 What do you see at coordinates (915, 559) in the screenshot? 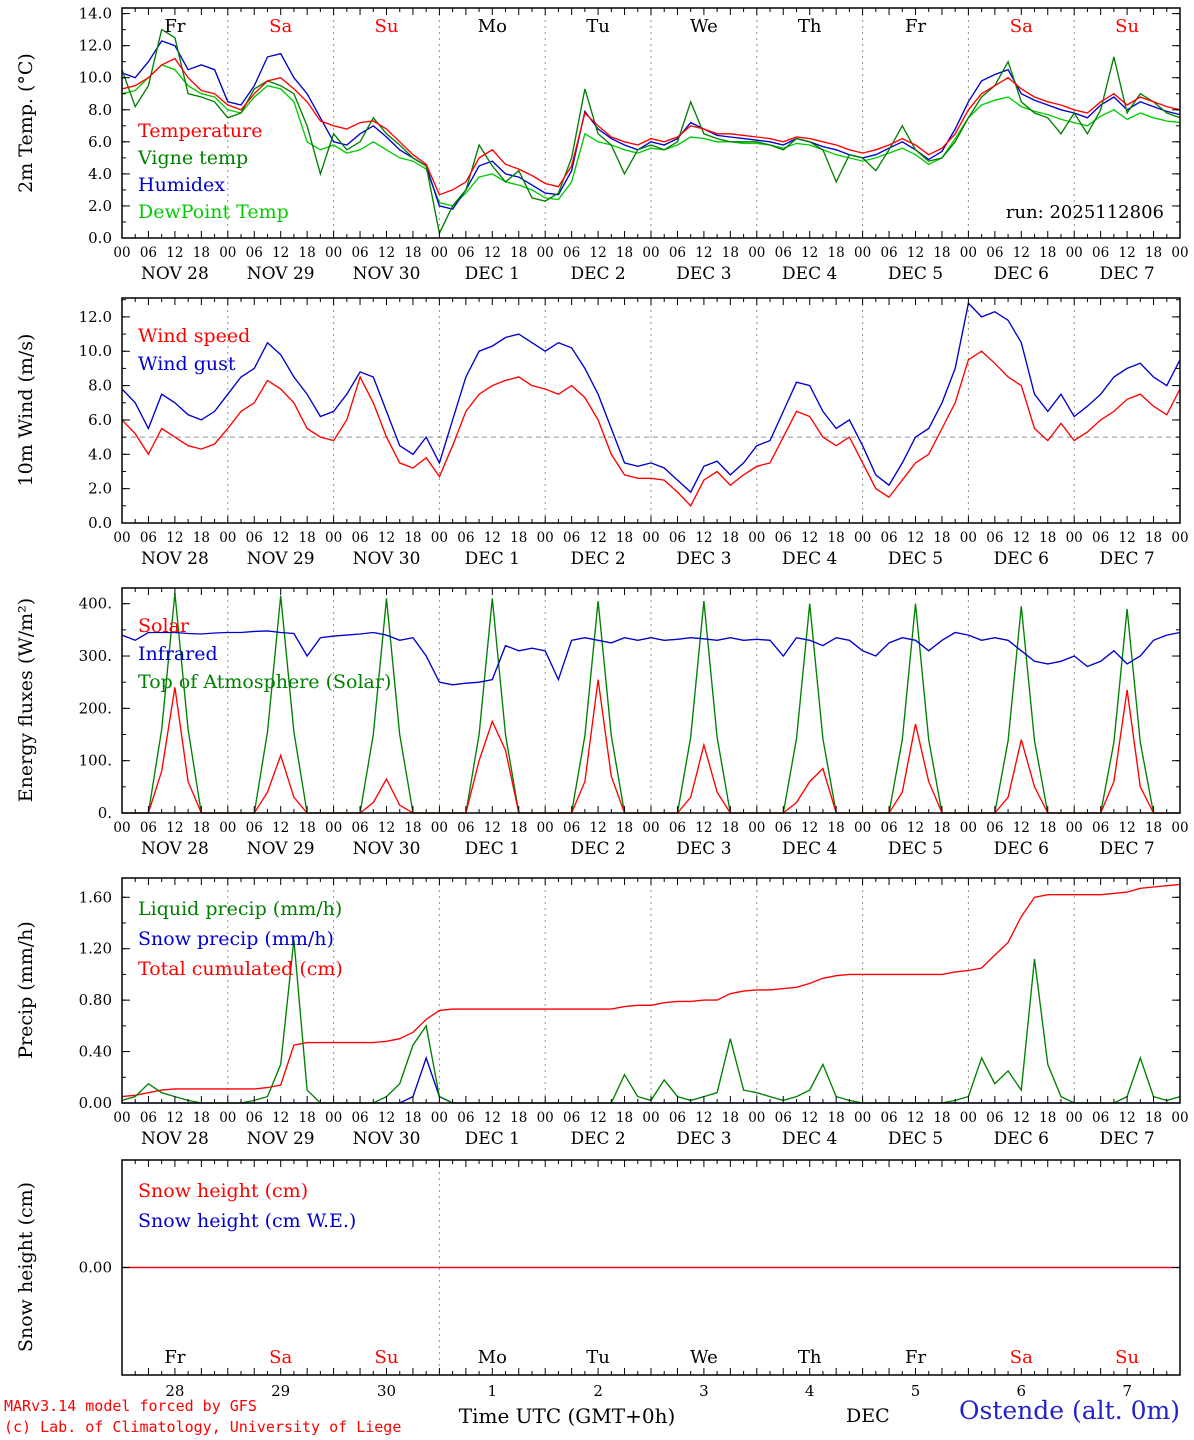
I see `date-label: DEC 5` at bounding box center [915, 559].